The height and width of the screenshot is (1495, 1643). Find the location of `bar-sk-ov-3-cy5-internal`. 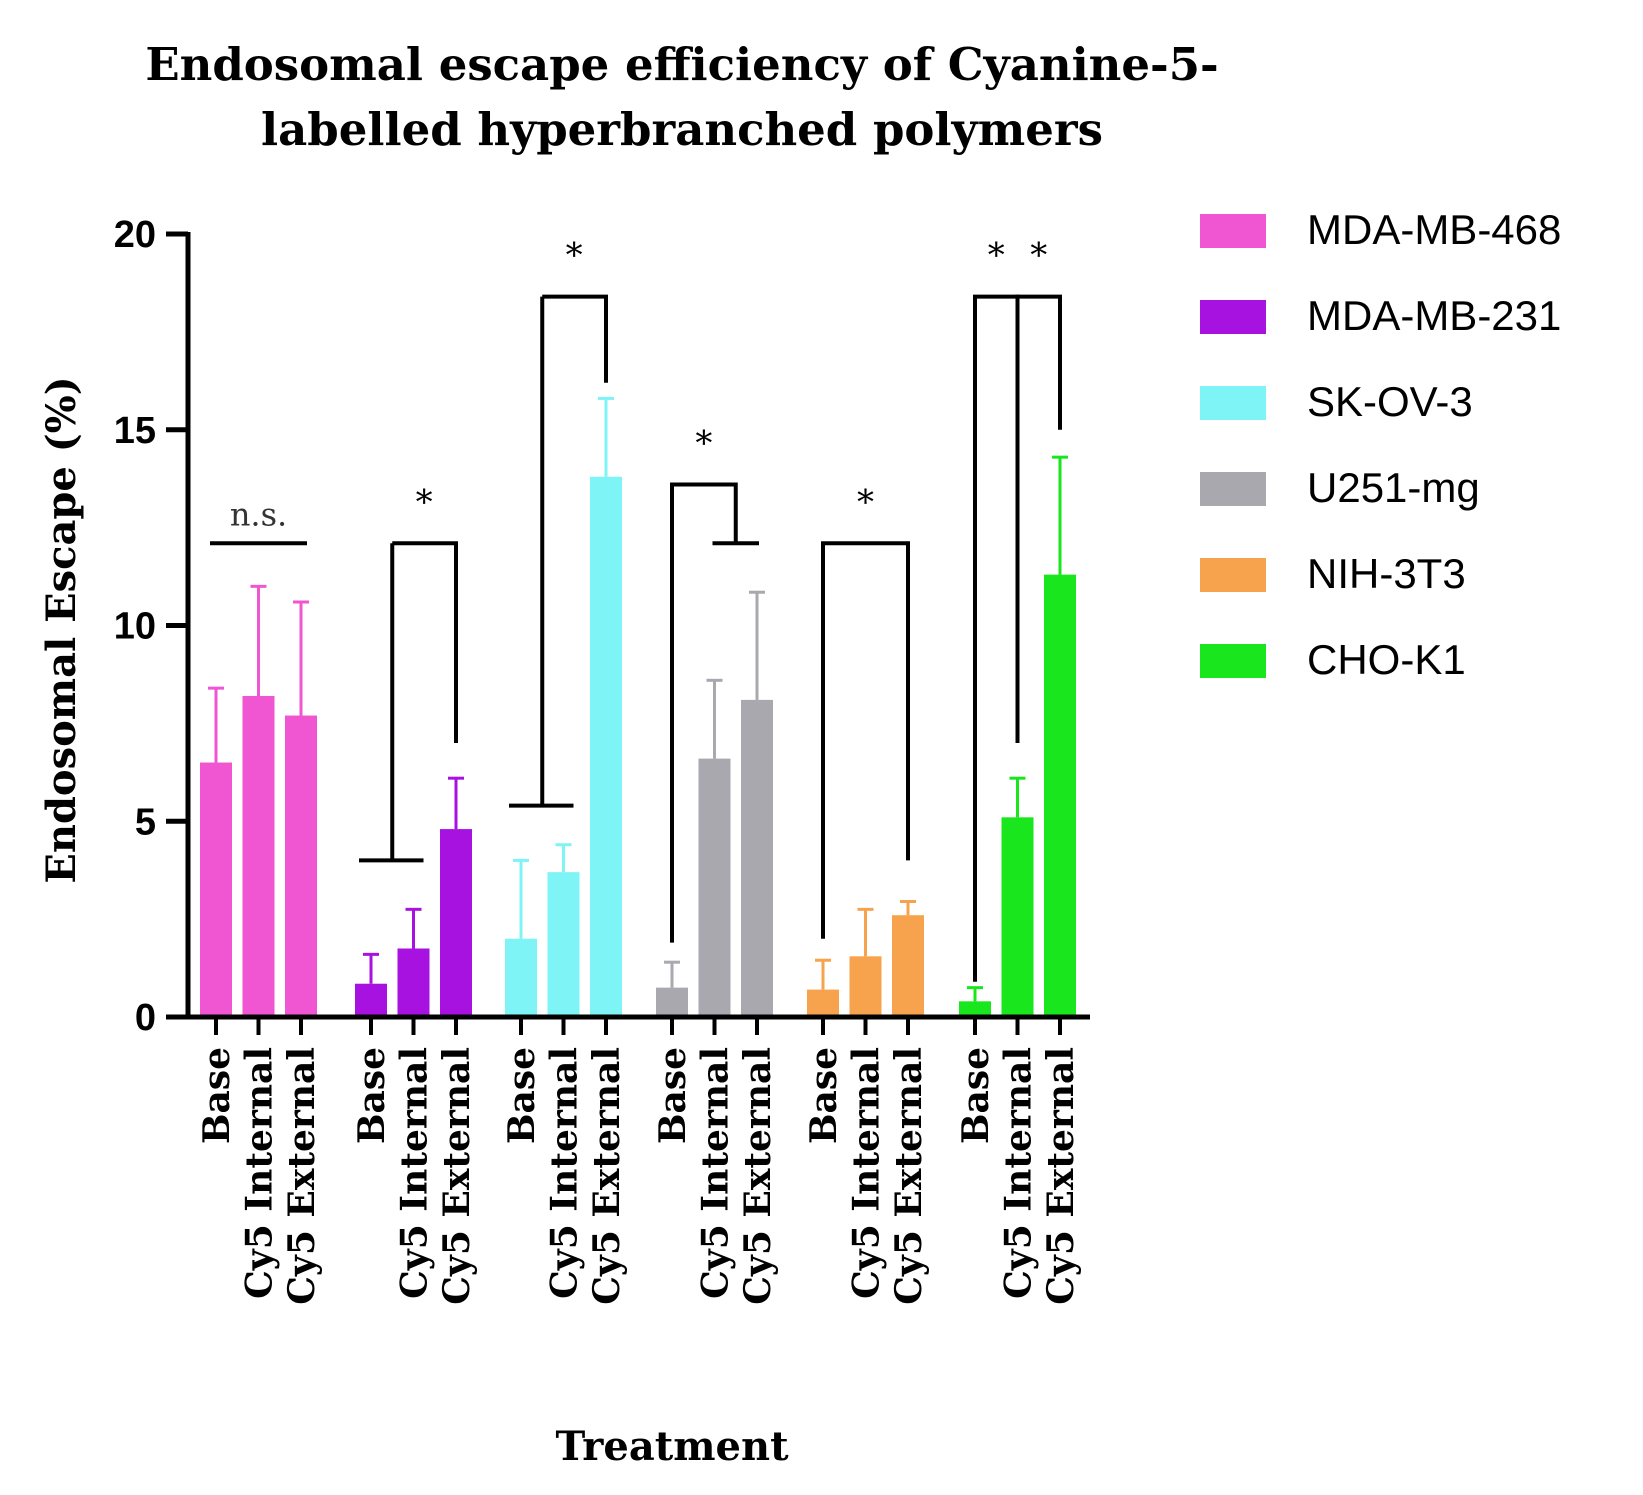

bar-sk-ov-3-cy5-internal is located at coordinates (563, 944).